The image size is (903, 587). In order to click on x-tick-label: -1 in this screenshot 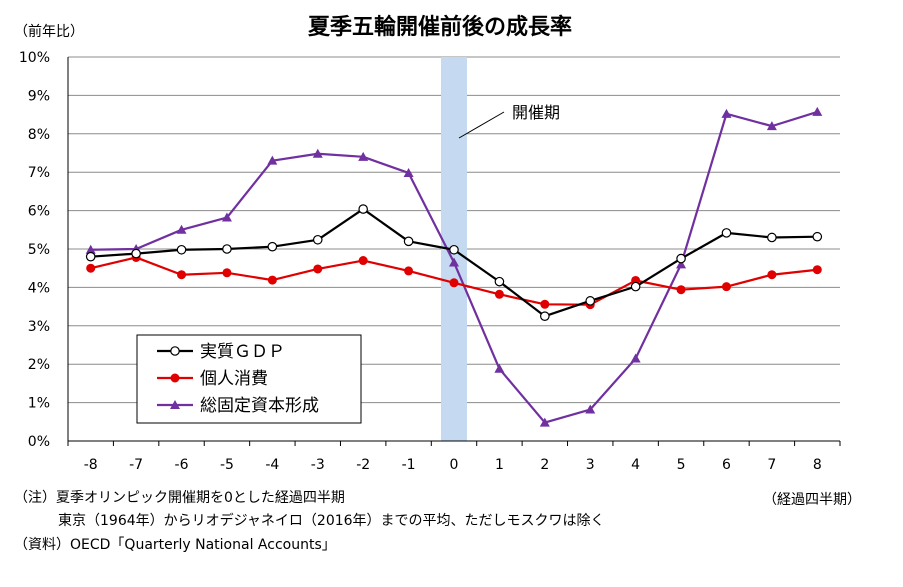, I will do `click(409, 465)`.